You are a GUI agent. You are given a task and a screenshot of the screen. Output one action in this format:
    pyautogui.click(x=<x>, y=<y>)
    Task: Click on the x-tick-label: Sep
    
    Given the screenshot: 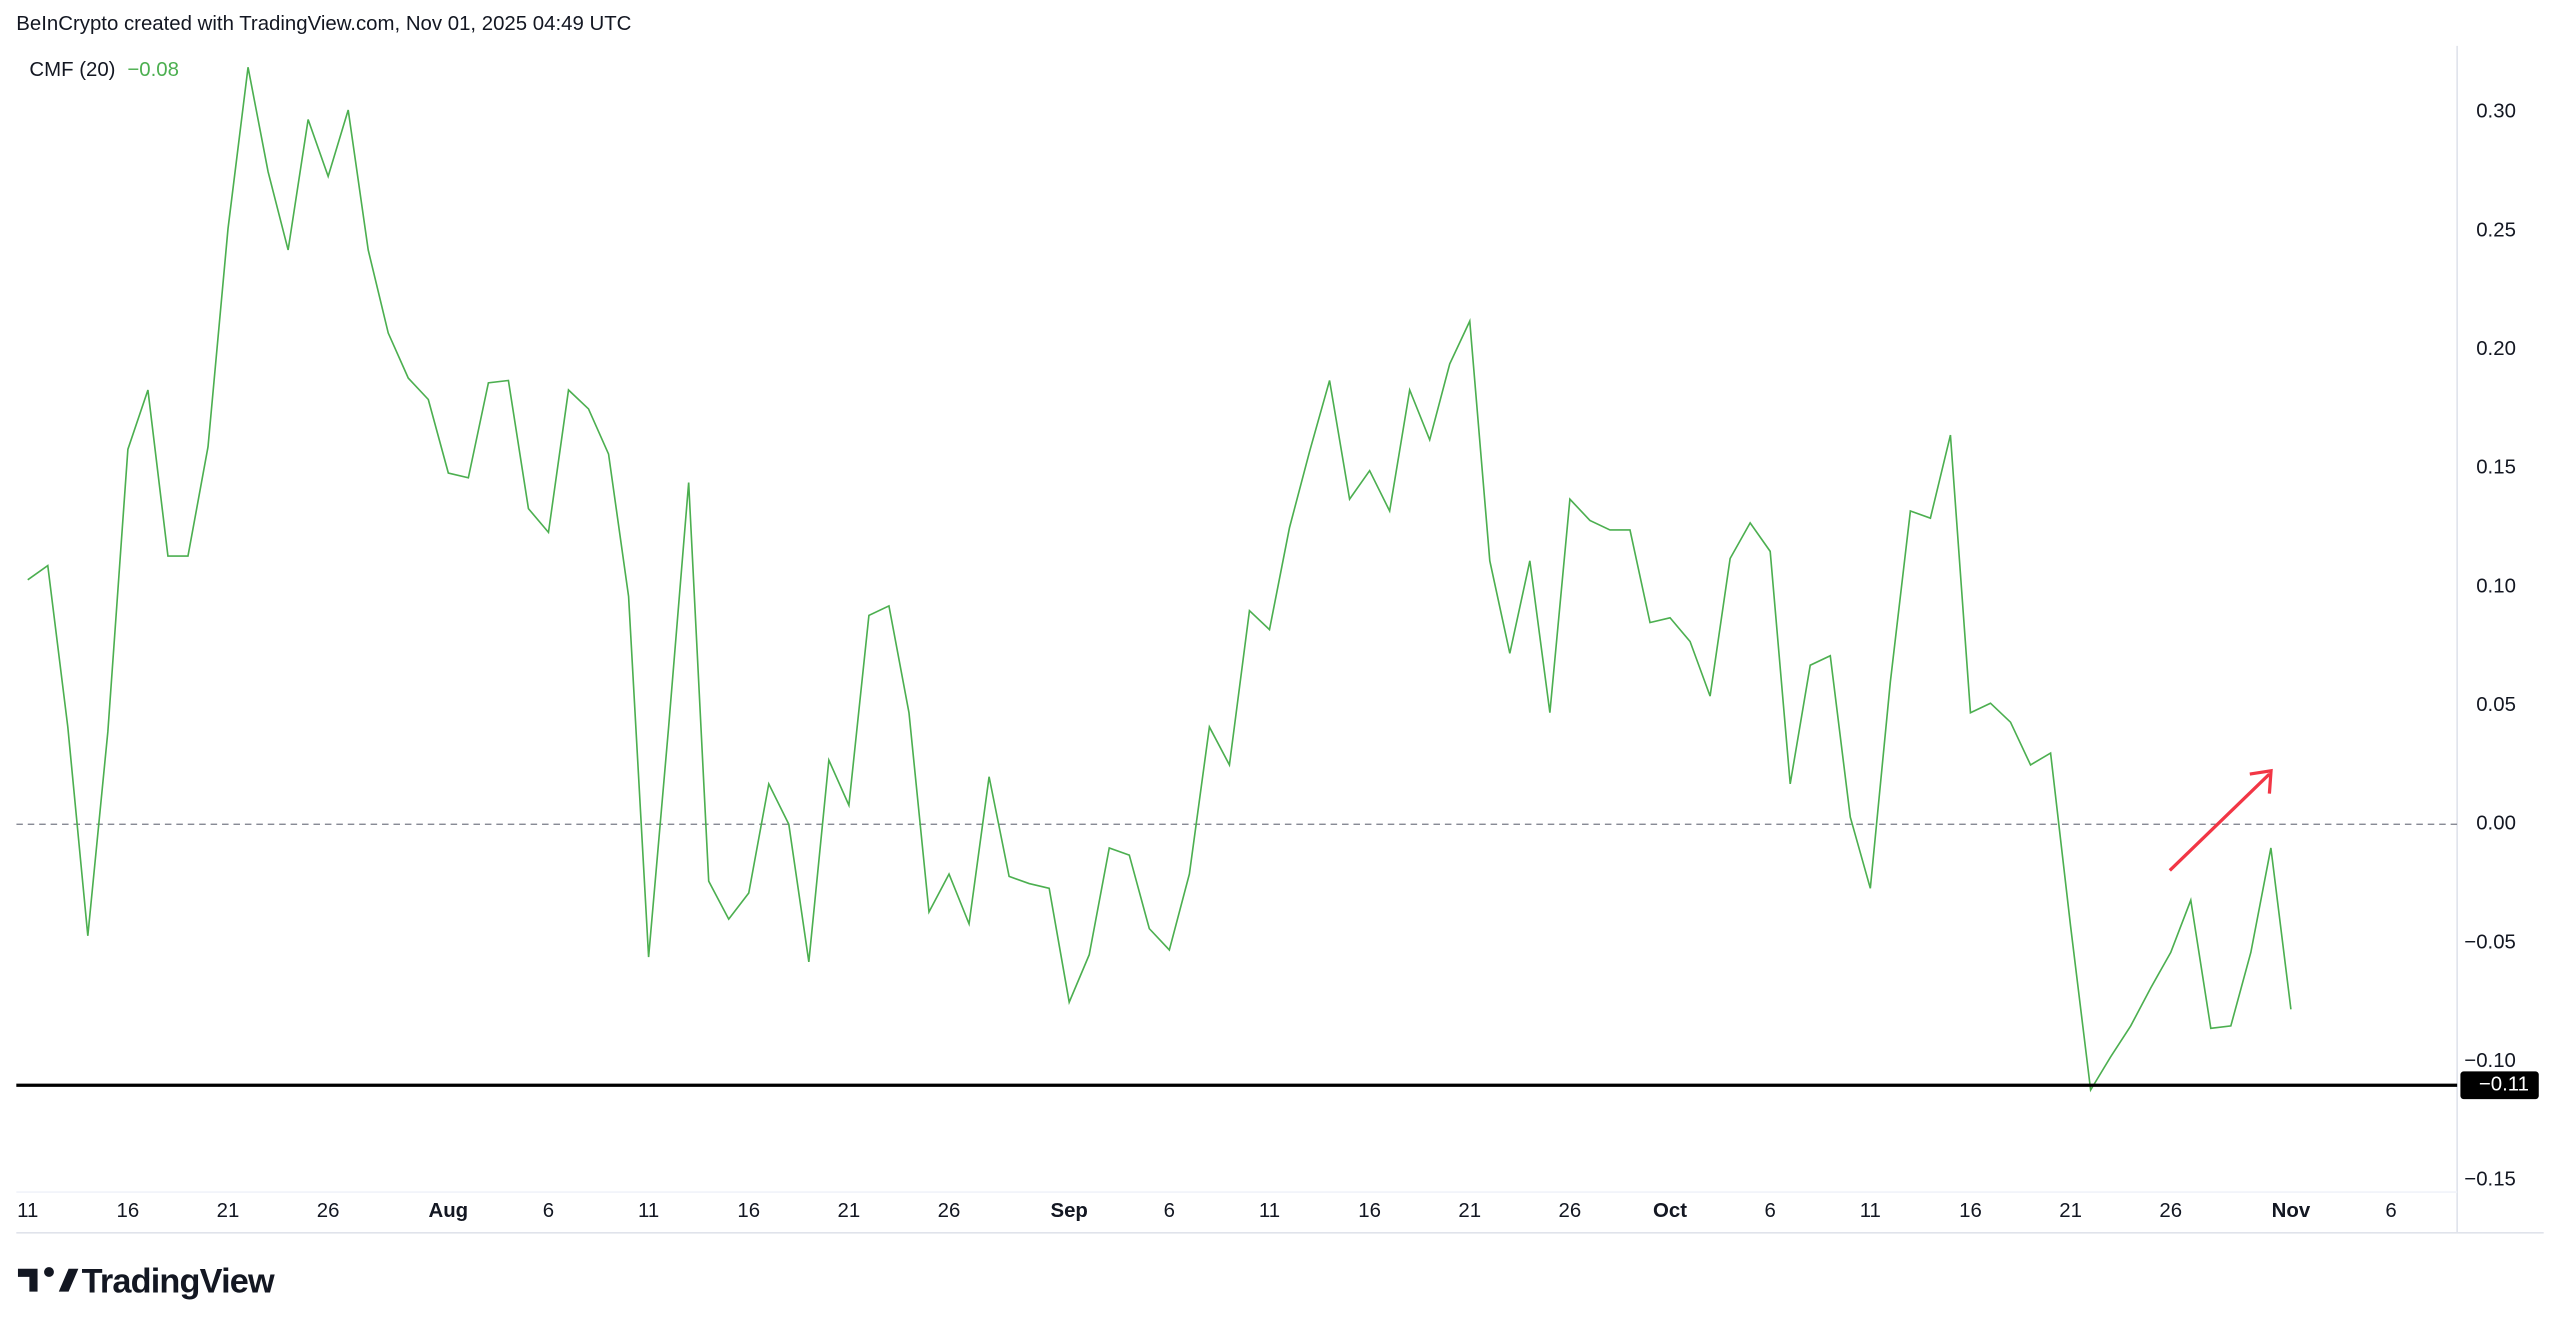 What is the action you would take?
    pyautogui.click(x=1068, y=1211)
    